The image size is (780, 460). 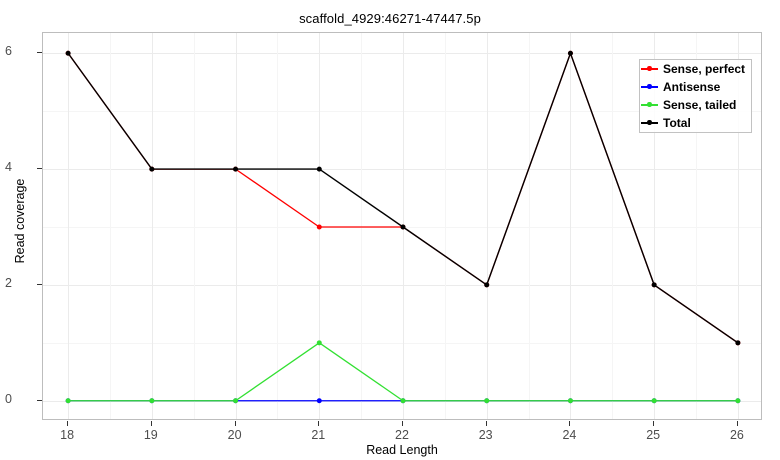 I want to click on y-tick-label: 6, so click(x=8, y=51).